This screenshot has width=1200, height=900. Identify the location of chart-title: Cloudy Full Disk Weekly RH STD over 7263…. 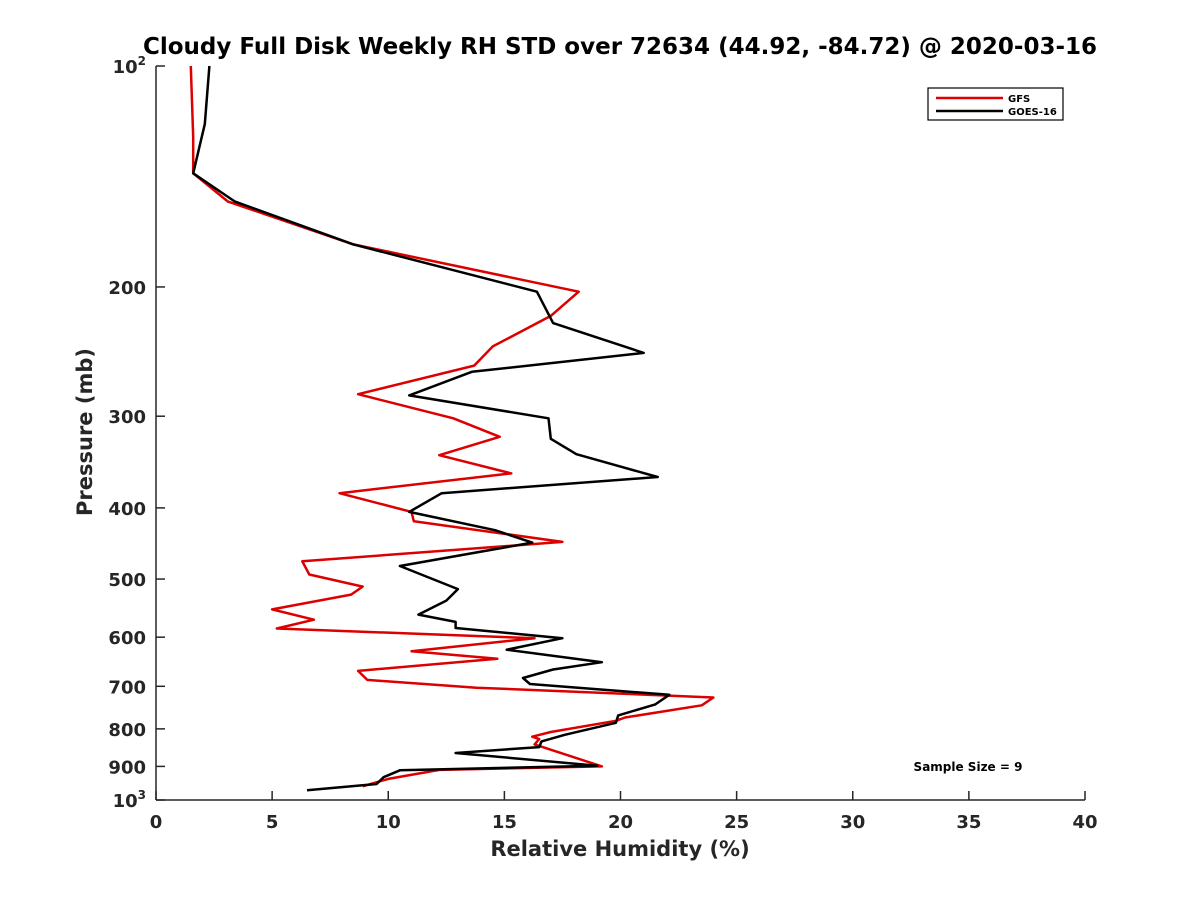
(620, 47).